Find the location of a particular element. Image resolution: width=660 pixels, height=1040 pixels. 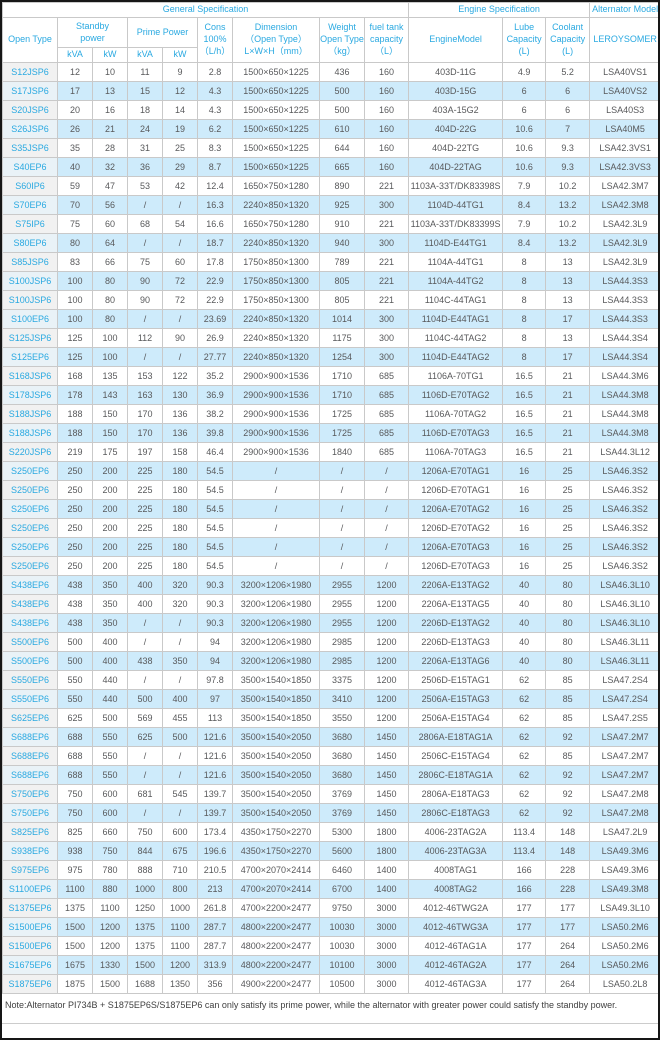

value-cell: 35.2 is located at coordinates (215, 376).